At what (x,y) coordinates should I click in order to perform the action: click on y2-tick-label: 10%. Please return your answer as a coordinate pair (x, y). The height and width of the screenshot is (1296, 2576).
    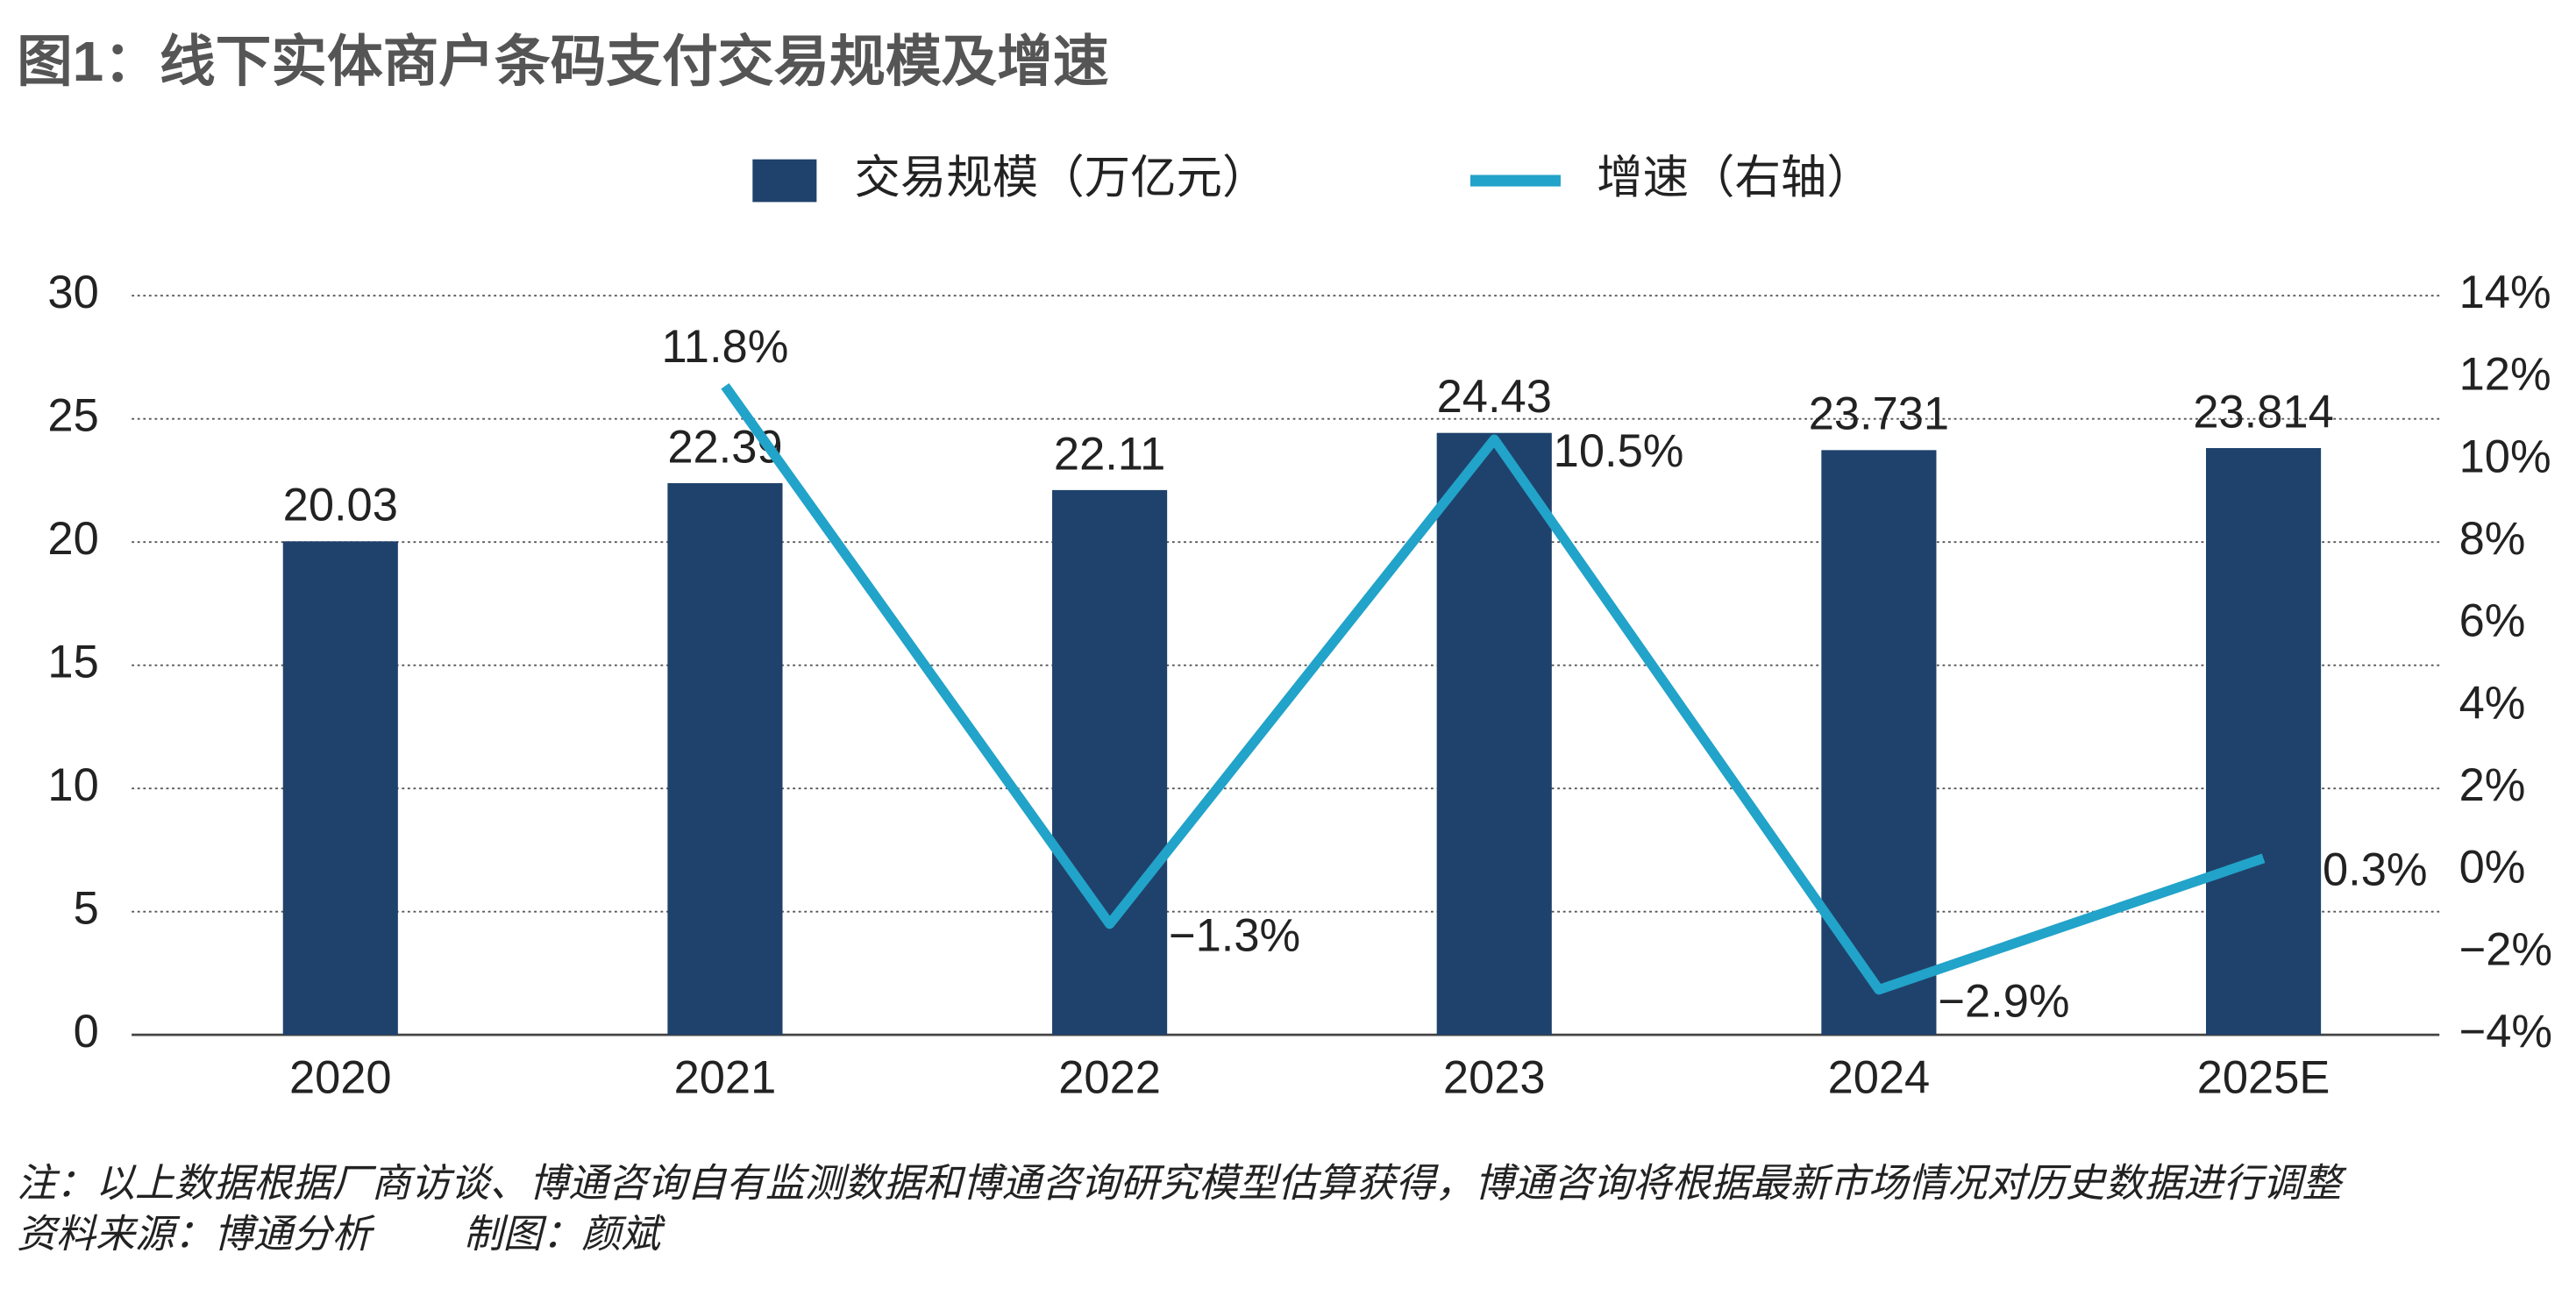
    Looking at the image, I should click on (2505, 456).